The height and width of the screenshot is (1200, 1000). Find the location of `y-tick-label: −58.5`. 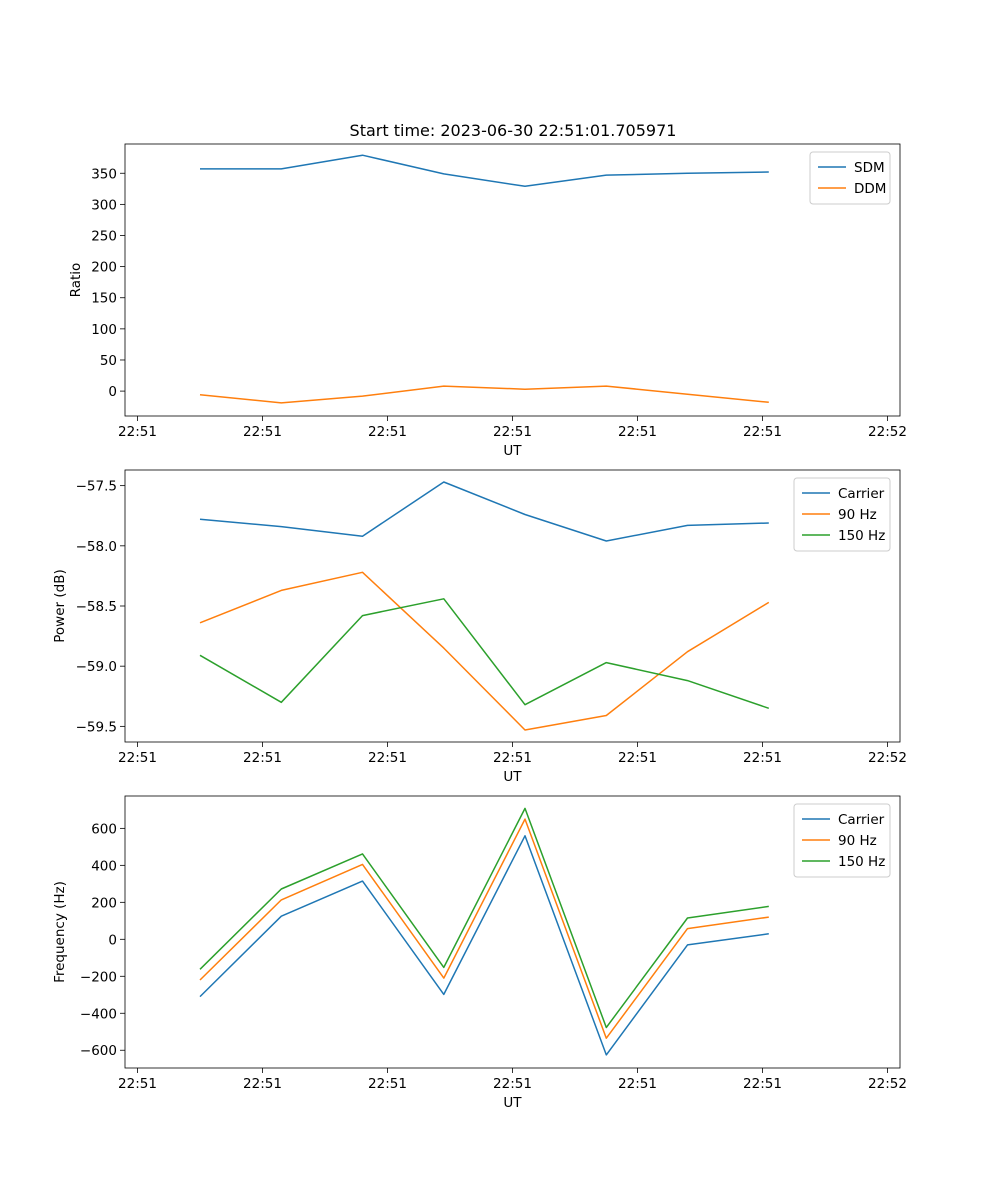

y-tick-label: −58.5 is located at coordinates (96, 607).